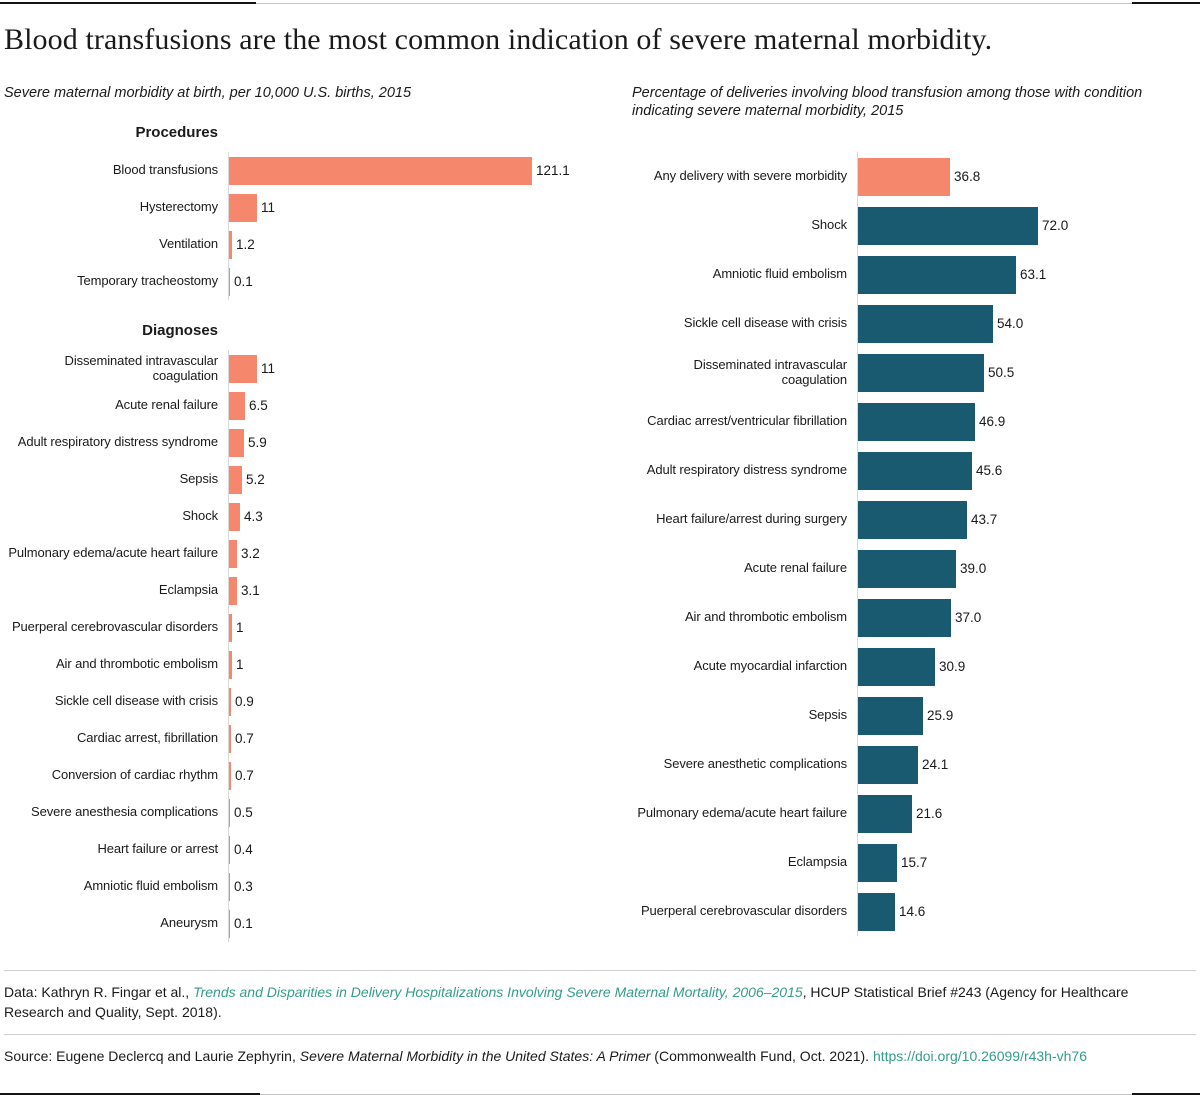 The width and height of the screenshot is (1200, 1100). Describe the element at coordinates (1055, 226) in the screenshot. I see `bar-value: 72.0` at that location.